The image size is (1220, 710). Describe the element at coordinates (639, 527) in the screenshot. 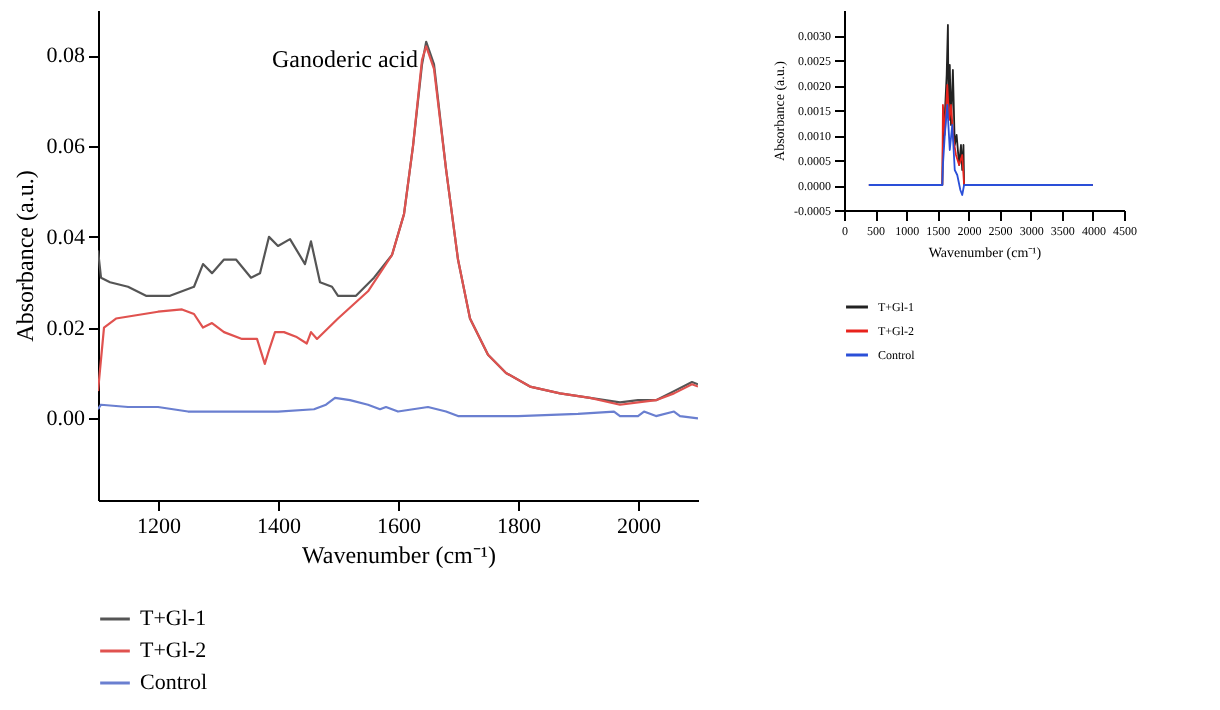

I see `x-tick-label: 2000` at that location.